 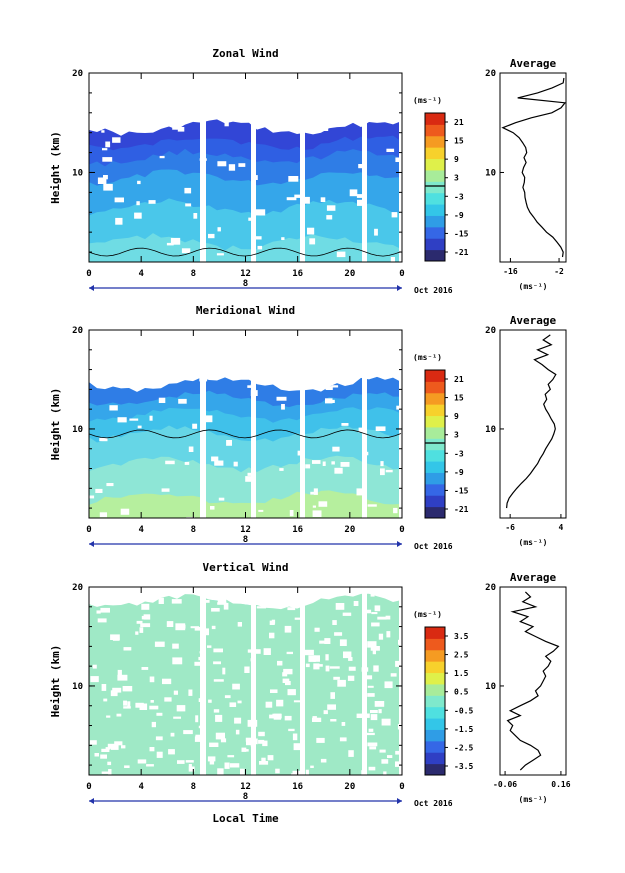 I want to click on colorbar-tick-label: 21, so click(x=459, y=122).